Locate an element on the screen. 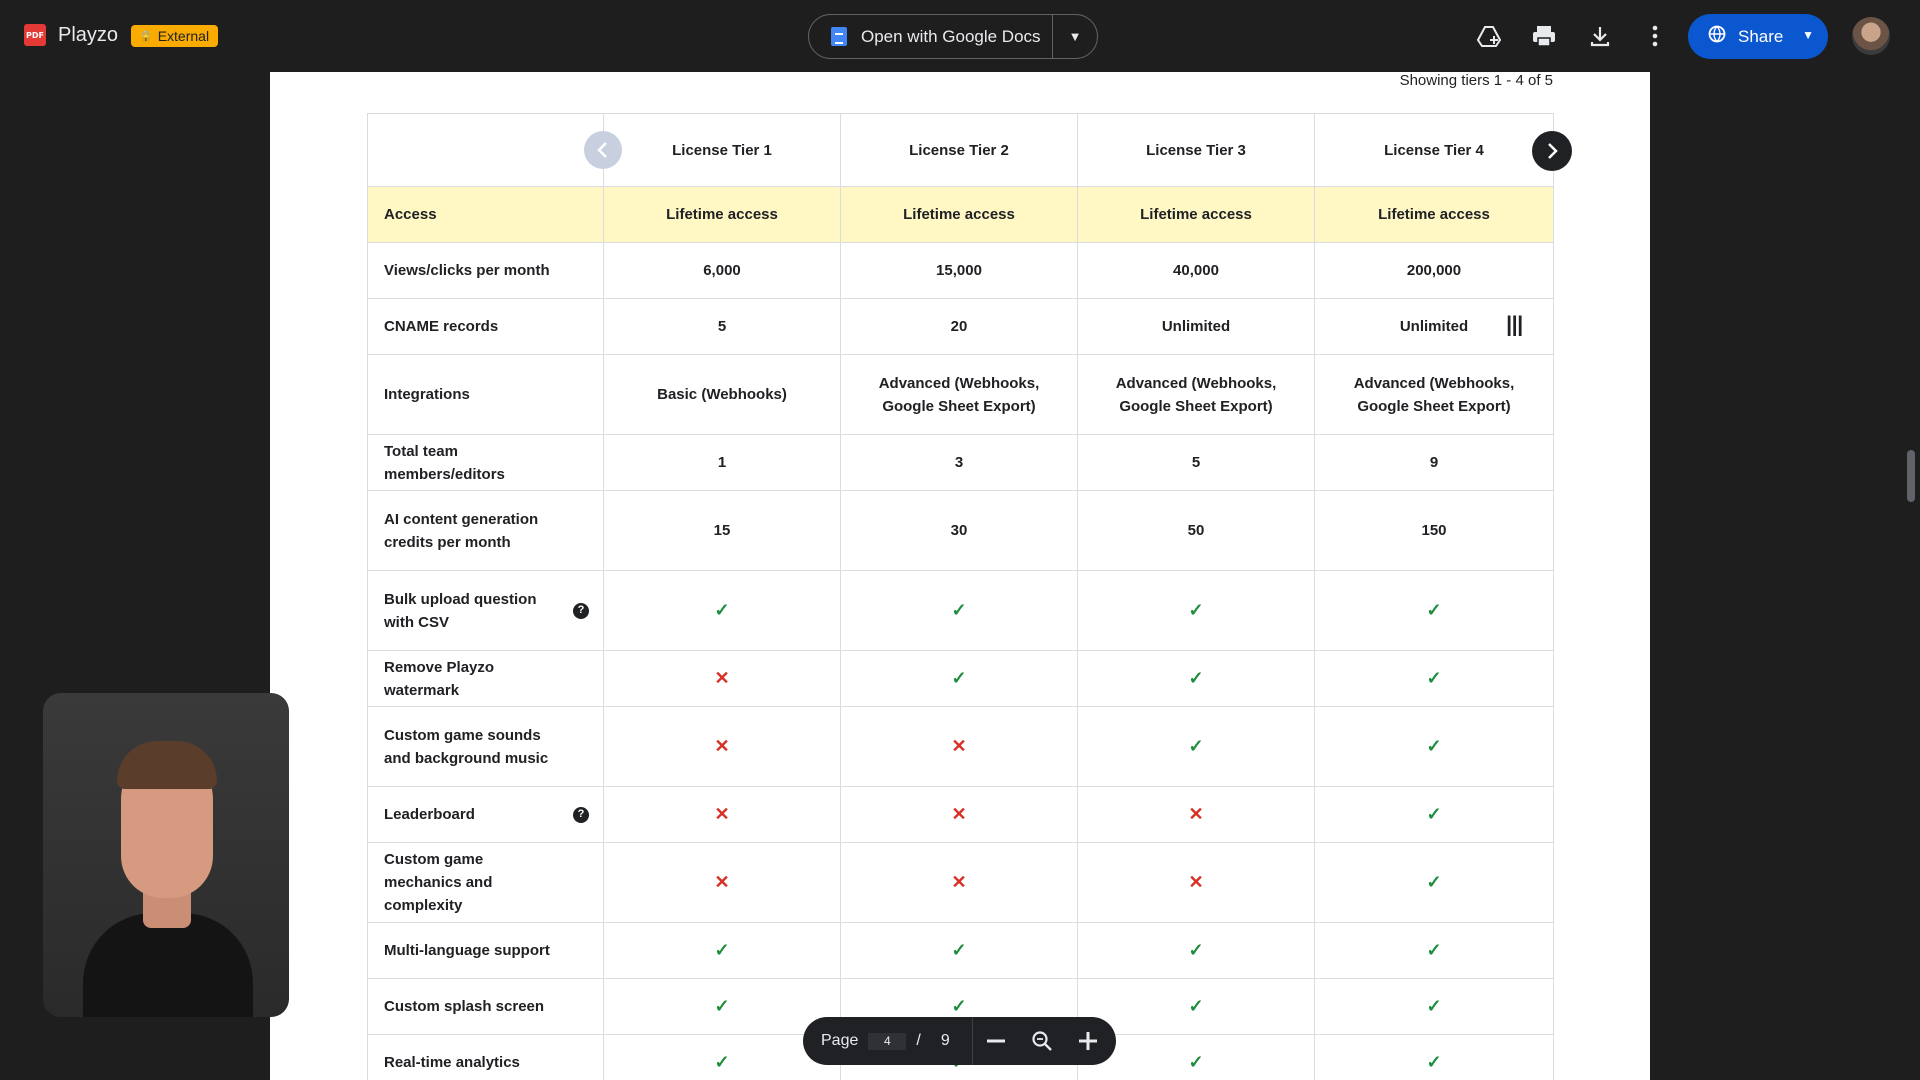 The height and width of the screenshot is (1080, 1920). scrollbar is located at coordinates (1911, 476).